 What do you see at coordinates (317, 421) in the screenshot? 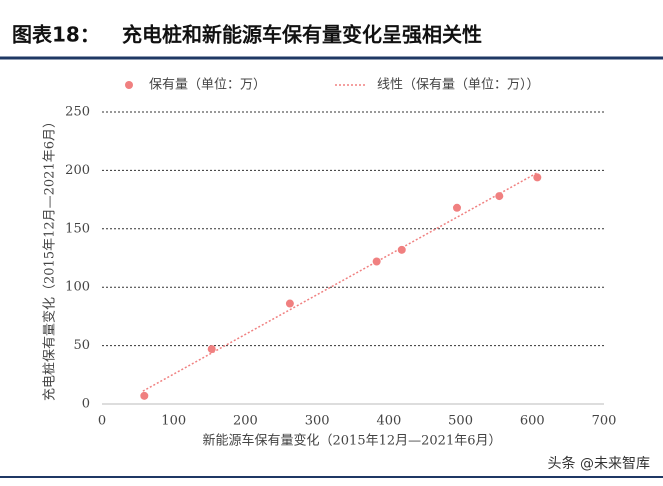
I see `x-tick-label: 300` at bounding box center [317, 421].